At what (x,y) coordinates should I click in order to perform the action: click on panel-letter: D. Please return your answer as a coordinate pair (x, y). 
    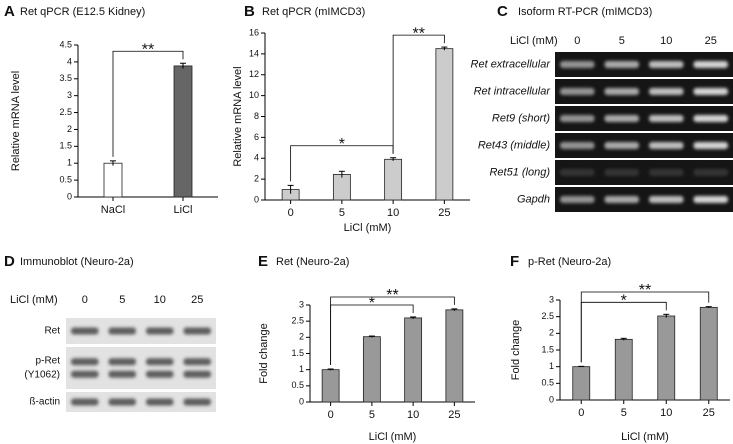
    Looking at the image, I should click on (9, 261).